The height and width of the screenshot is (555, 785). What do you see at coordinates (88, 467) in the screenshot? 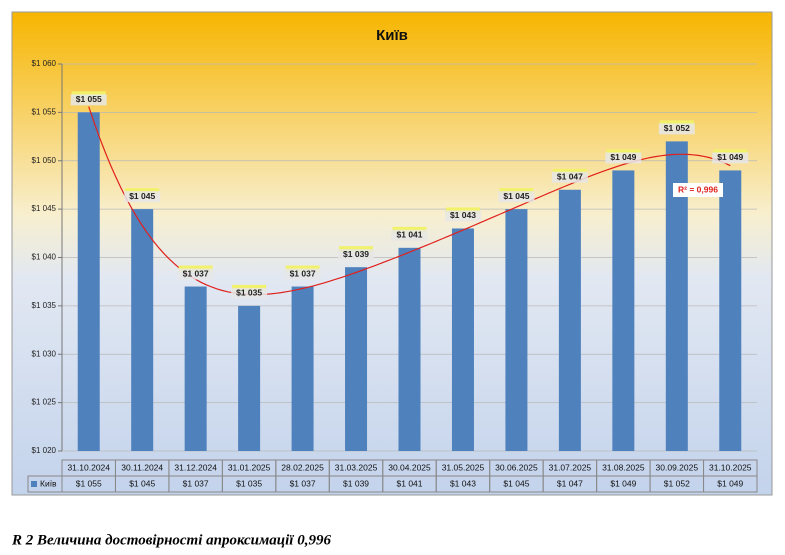
I see `x-tick-label: 31.10.2024` at bounding box center [88, 467].